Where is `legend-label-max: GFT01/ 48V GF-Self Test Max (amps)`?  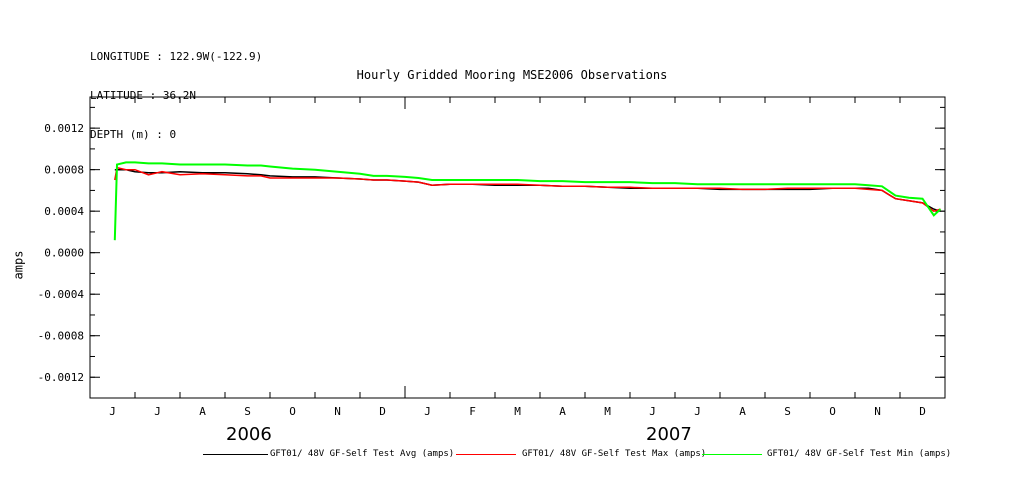 legend-label-max: GFT01/ 48V GF-Self Test Max (amps) is located at coordinates (614, 454).